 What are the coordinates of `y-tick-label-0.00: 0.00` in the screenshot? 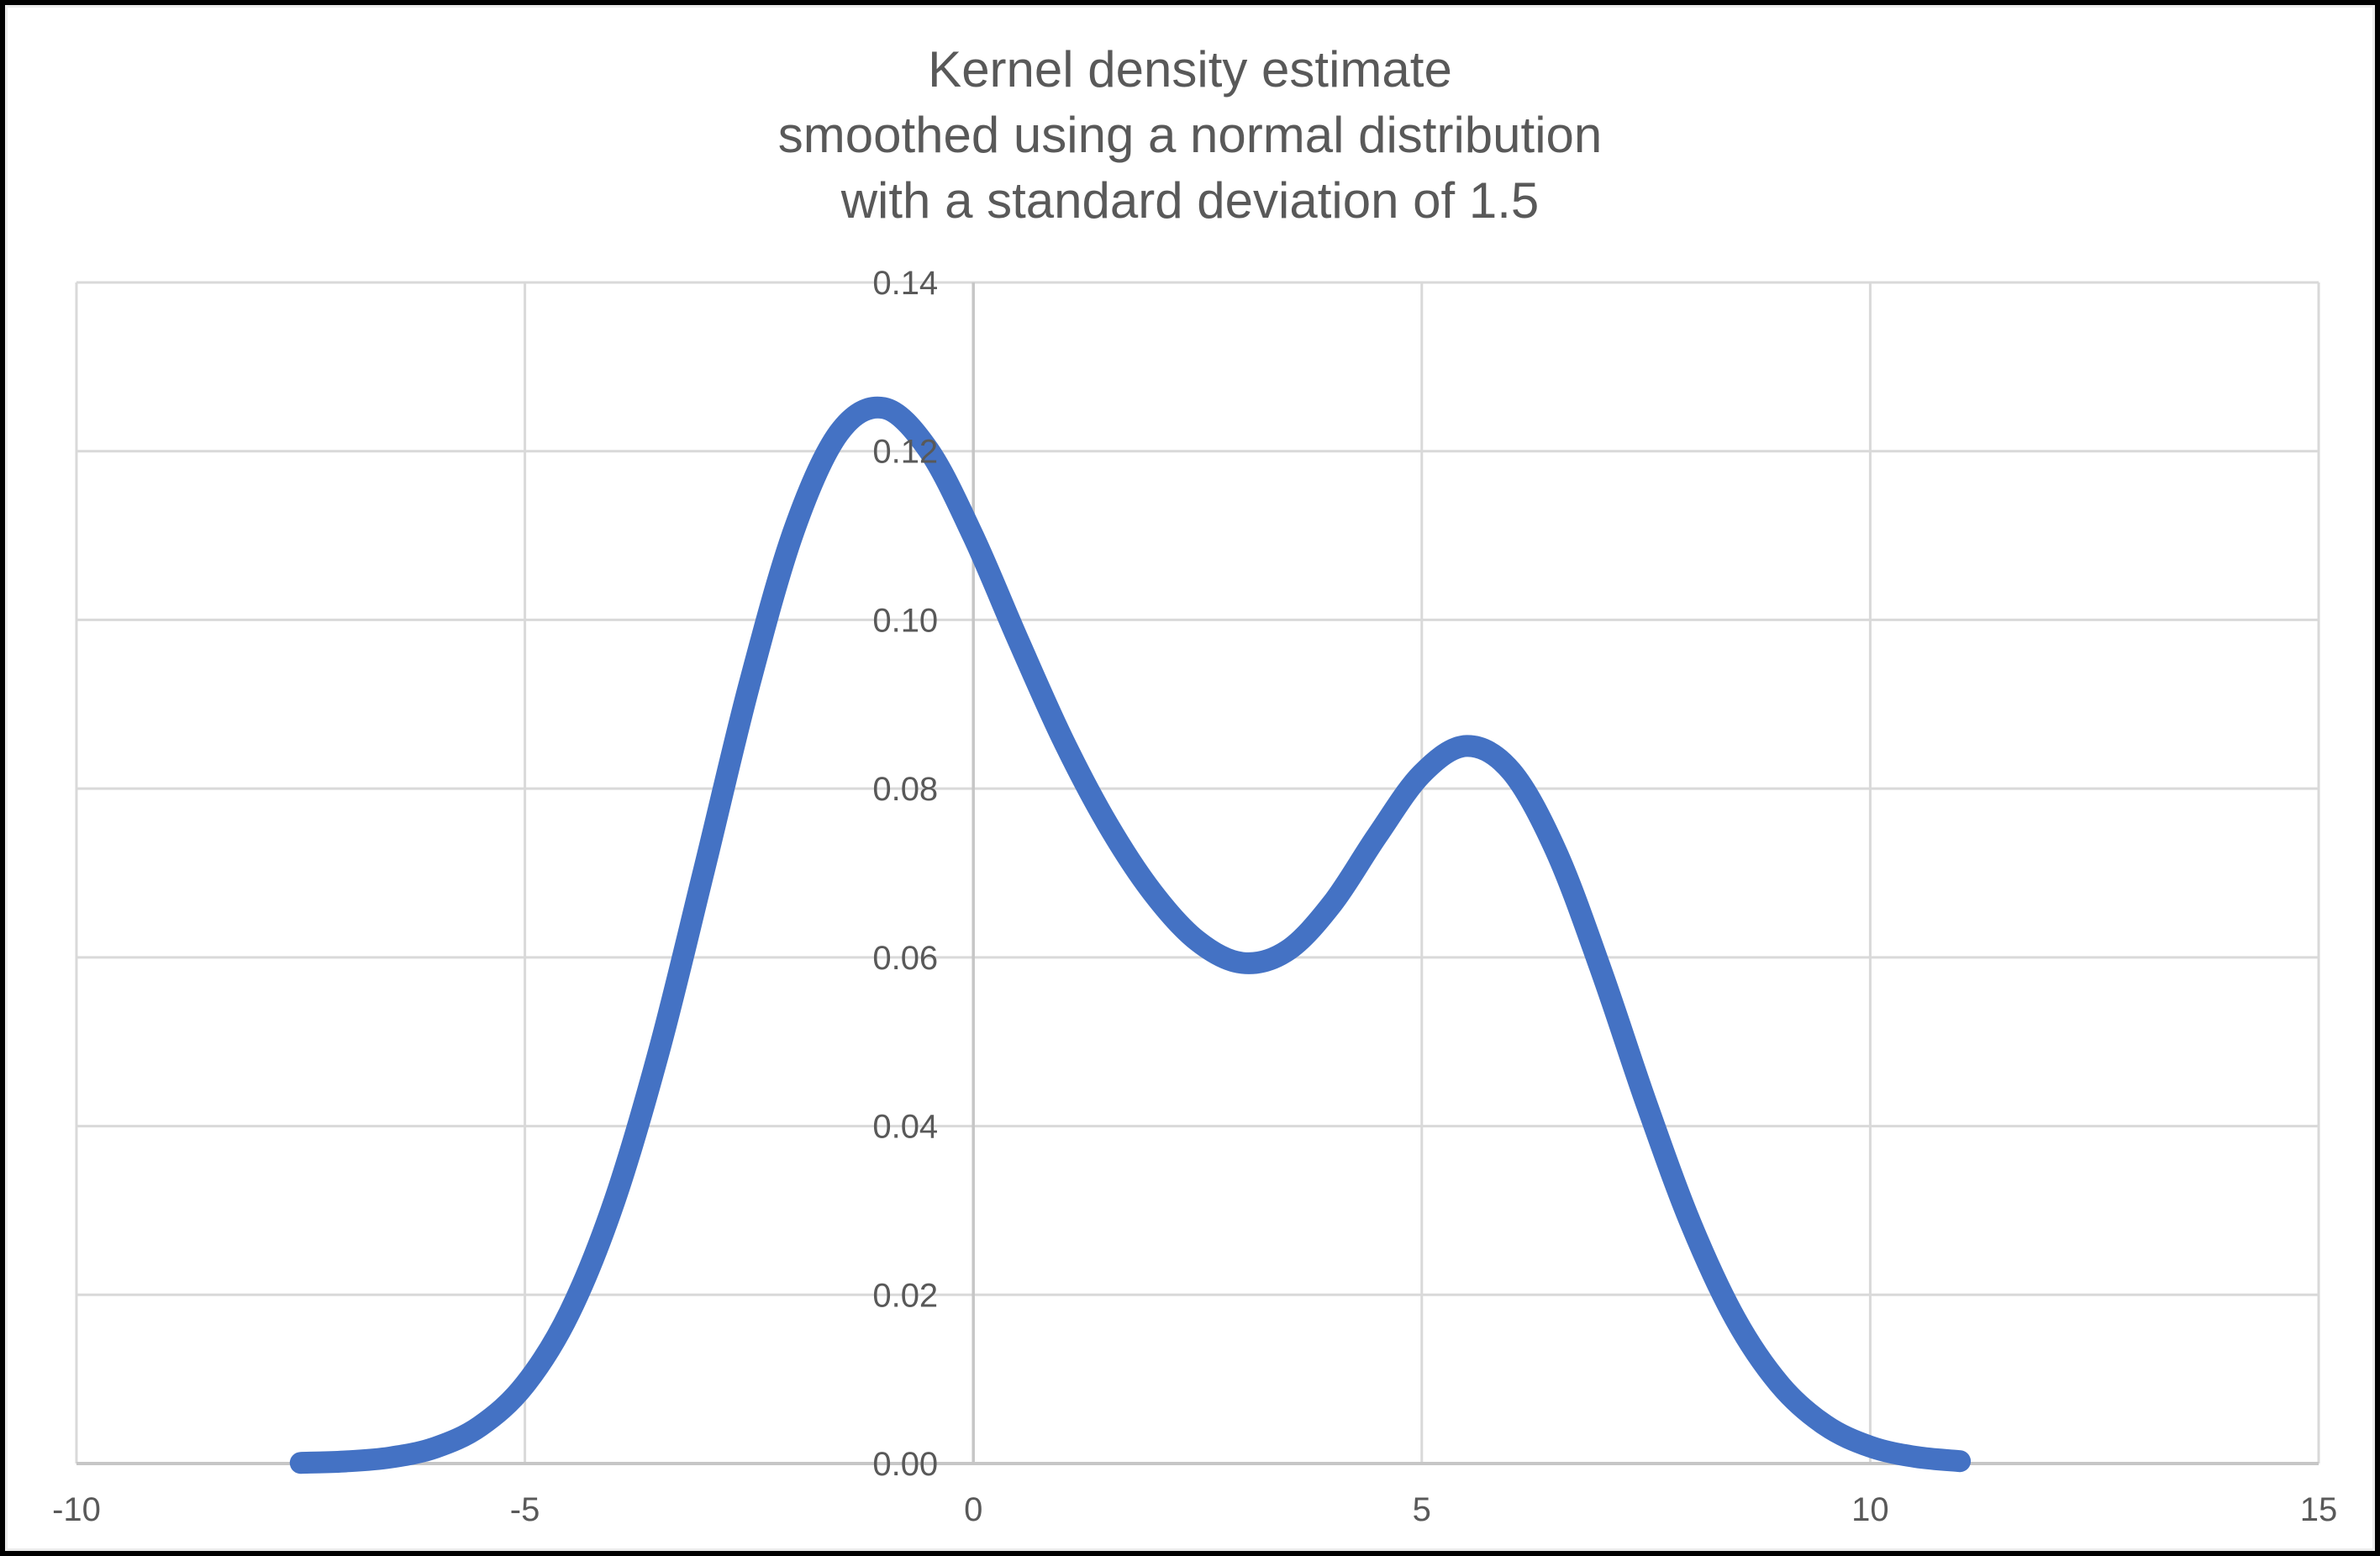 It's located at (905, 1464).